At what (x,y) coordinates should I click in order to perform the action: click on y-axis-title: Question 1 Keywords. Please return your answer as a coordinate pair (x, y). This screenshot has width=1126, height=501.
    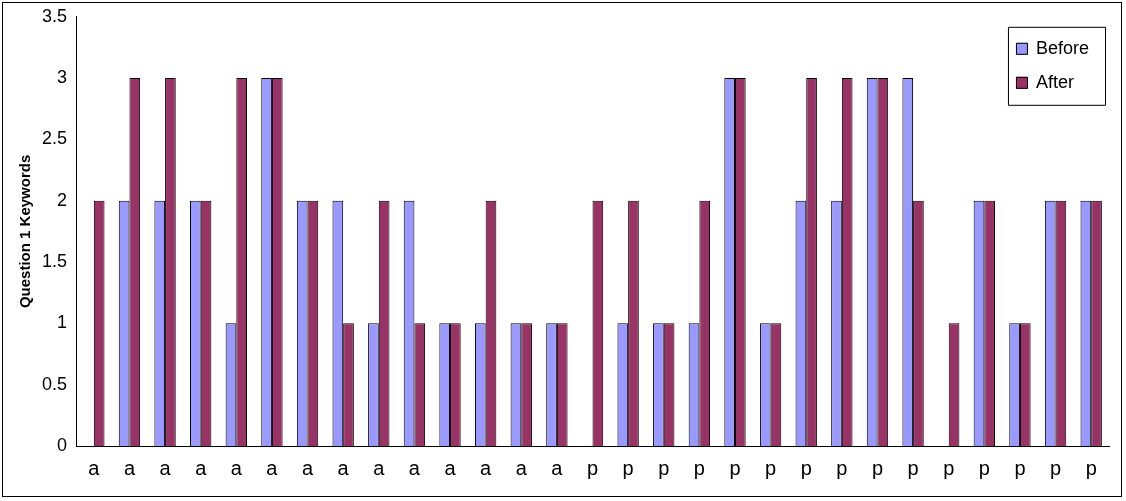
    Looking at the image, I should click on (25, 231).